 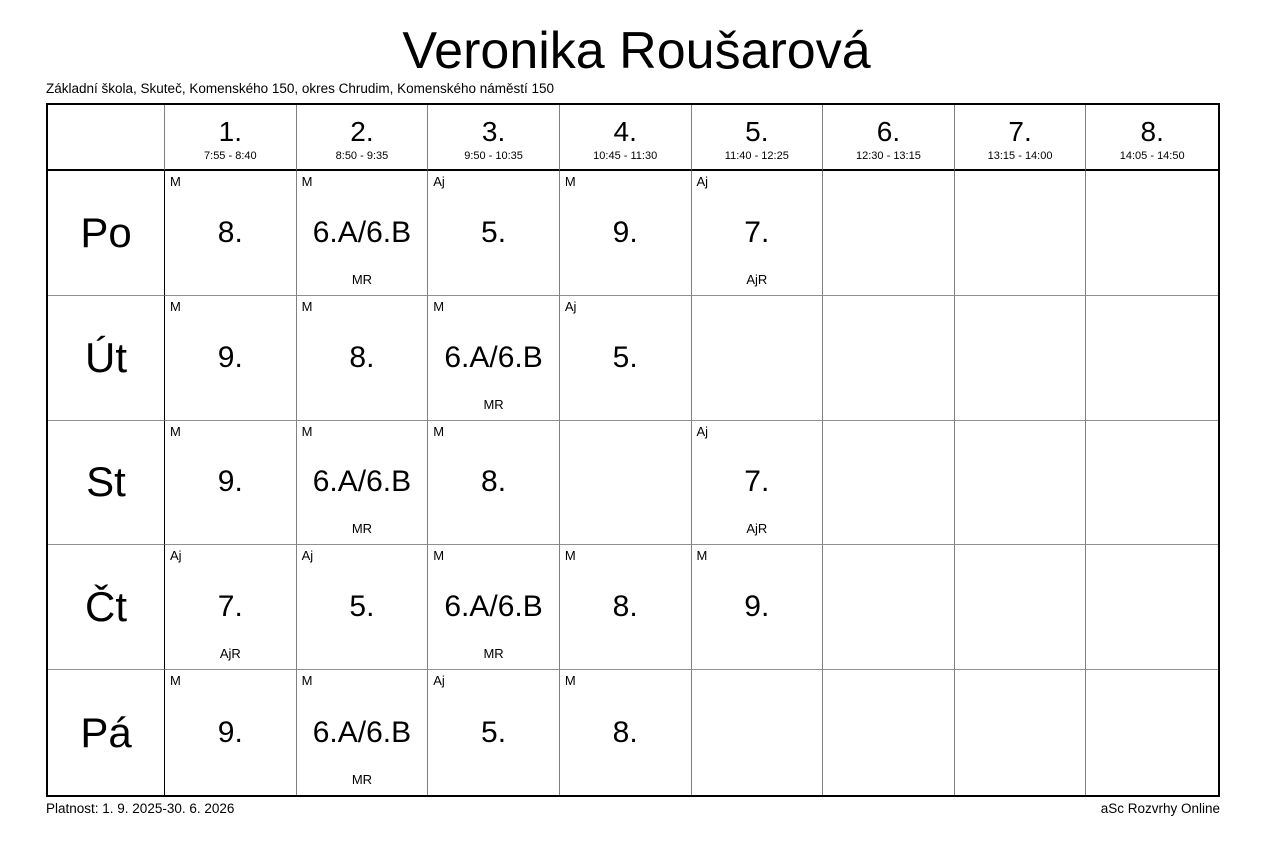 What do you see at coordinates (757, 131) in the screenshot?
I see `period-number: 5.` at bounding box center [757, 131].